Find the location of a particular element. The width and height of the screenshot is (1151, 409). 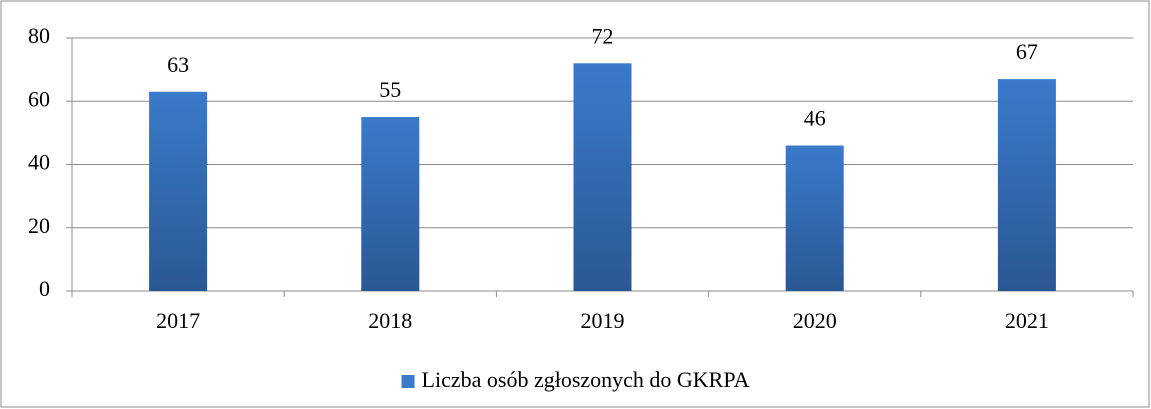

x-tick-label: 2020 is located at coordinates (815, 320).